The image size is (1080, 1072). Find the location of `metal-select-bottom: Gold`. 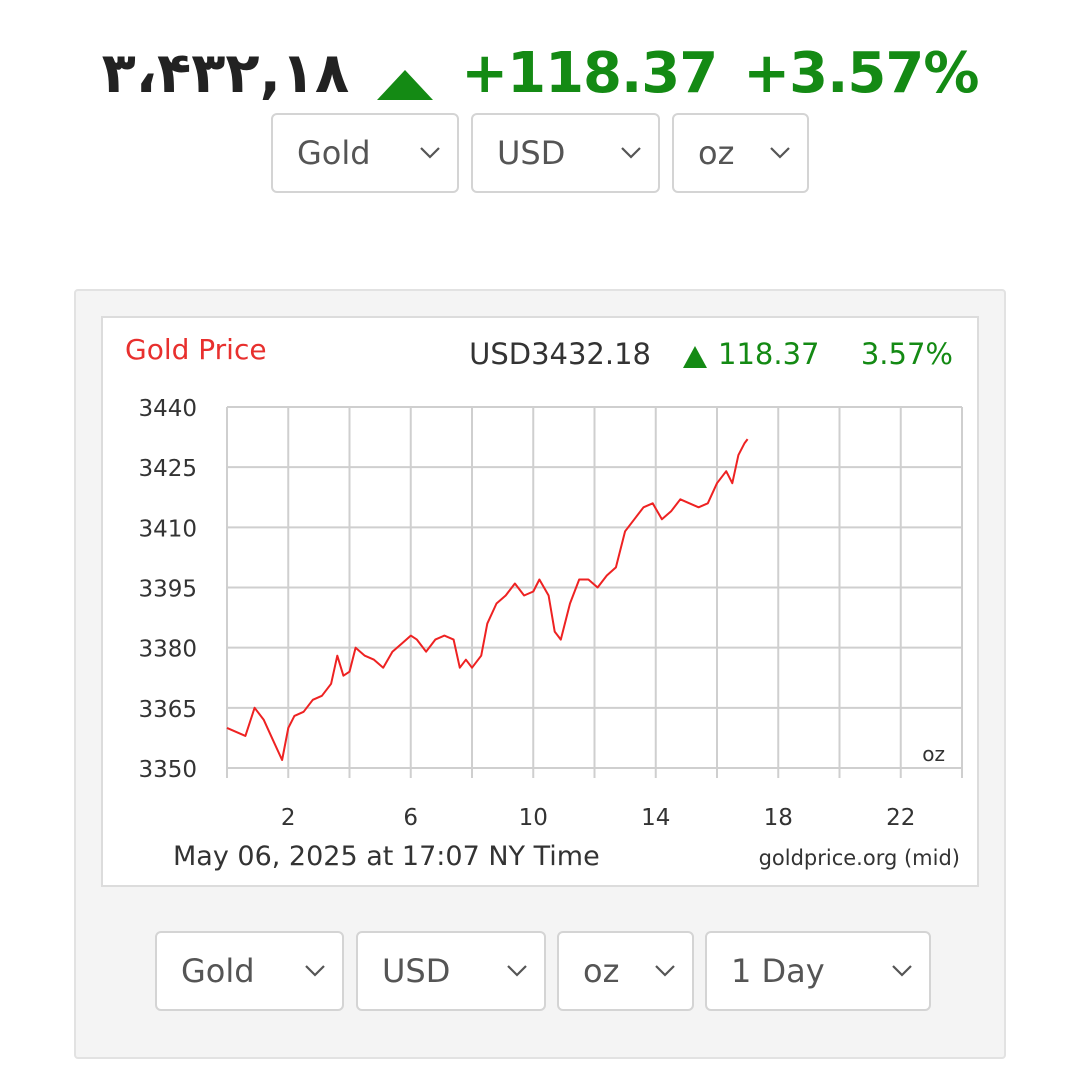

metal-select-bottom: Gold is located at coordinates (249, 971).